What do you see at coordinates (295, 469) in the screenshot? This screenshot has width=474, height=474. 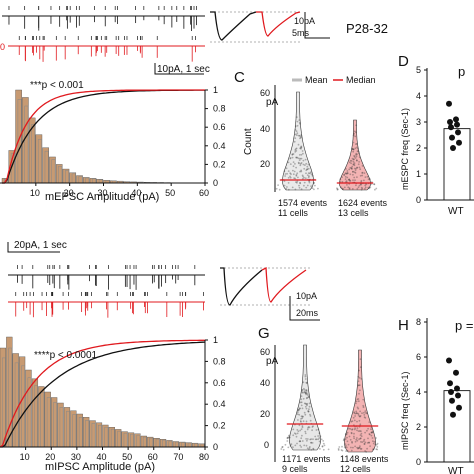 I see `bottom-g1-cells: 9 cells` at bounding box center [295, 469].